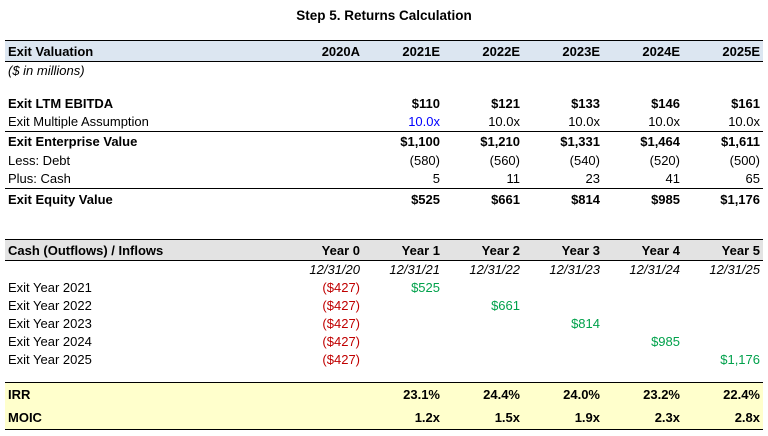  I want to click on row-label: MOIC, so click(25, 417).